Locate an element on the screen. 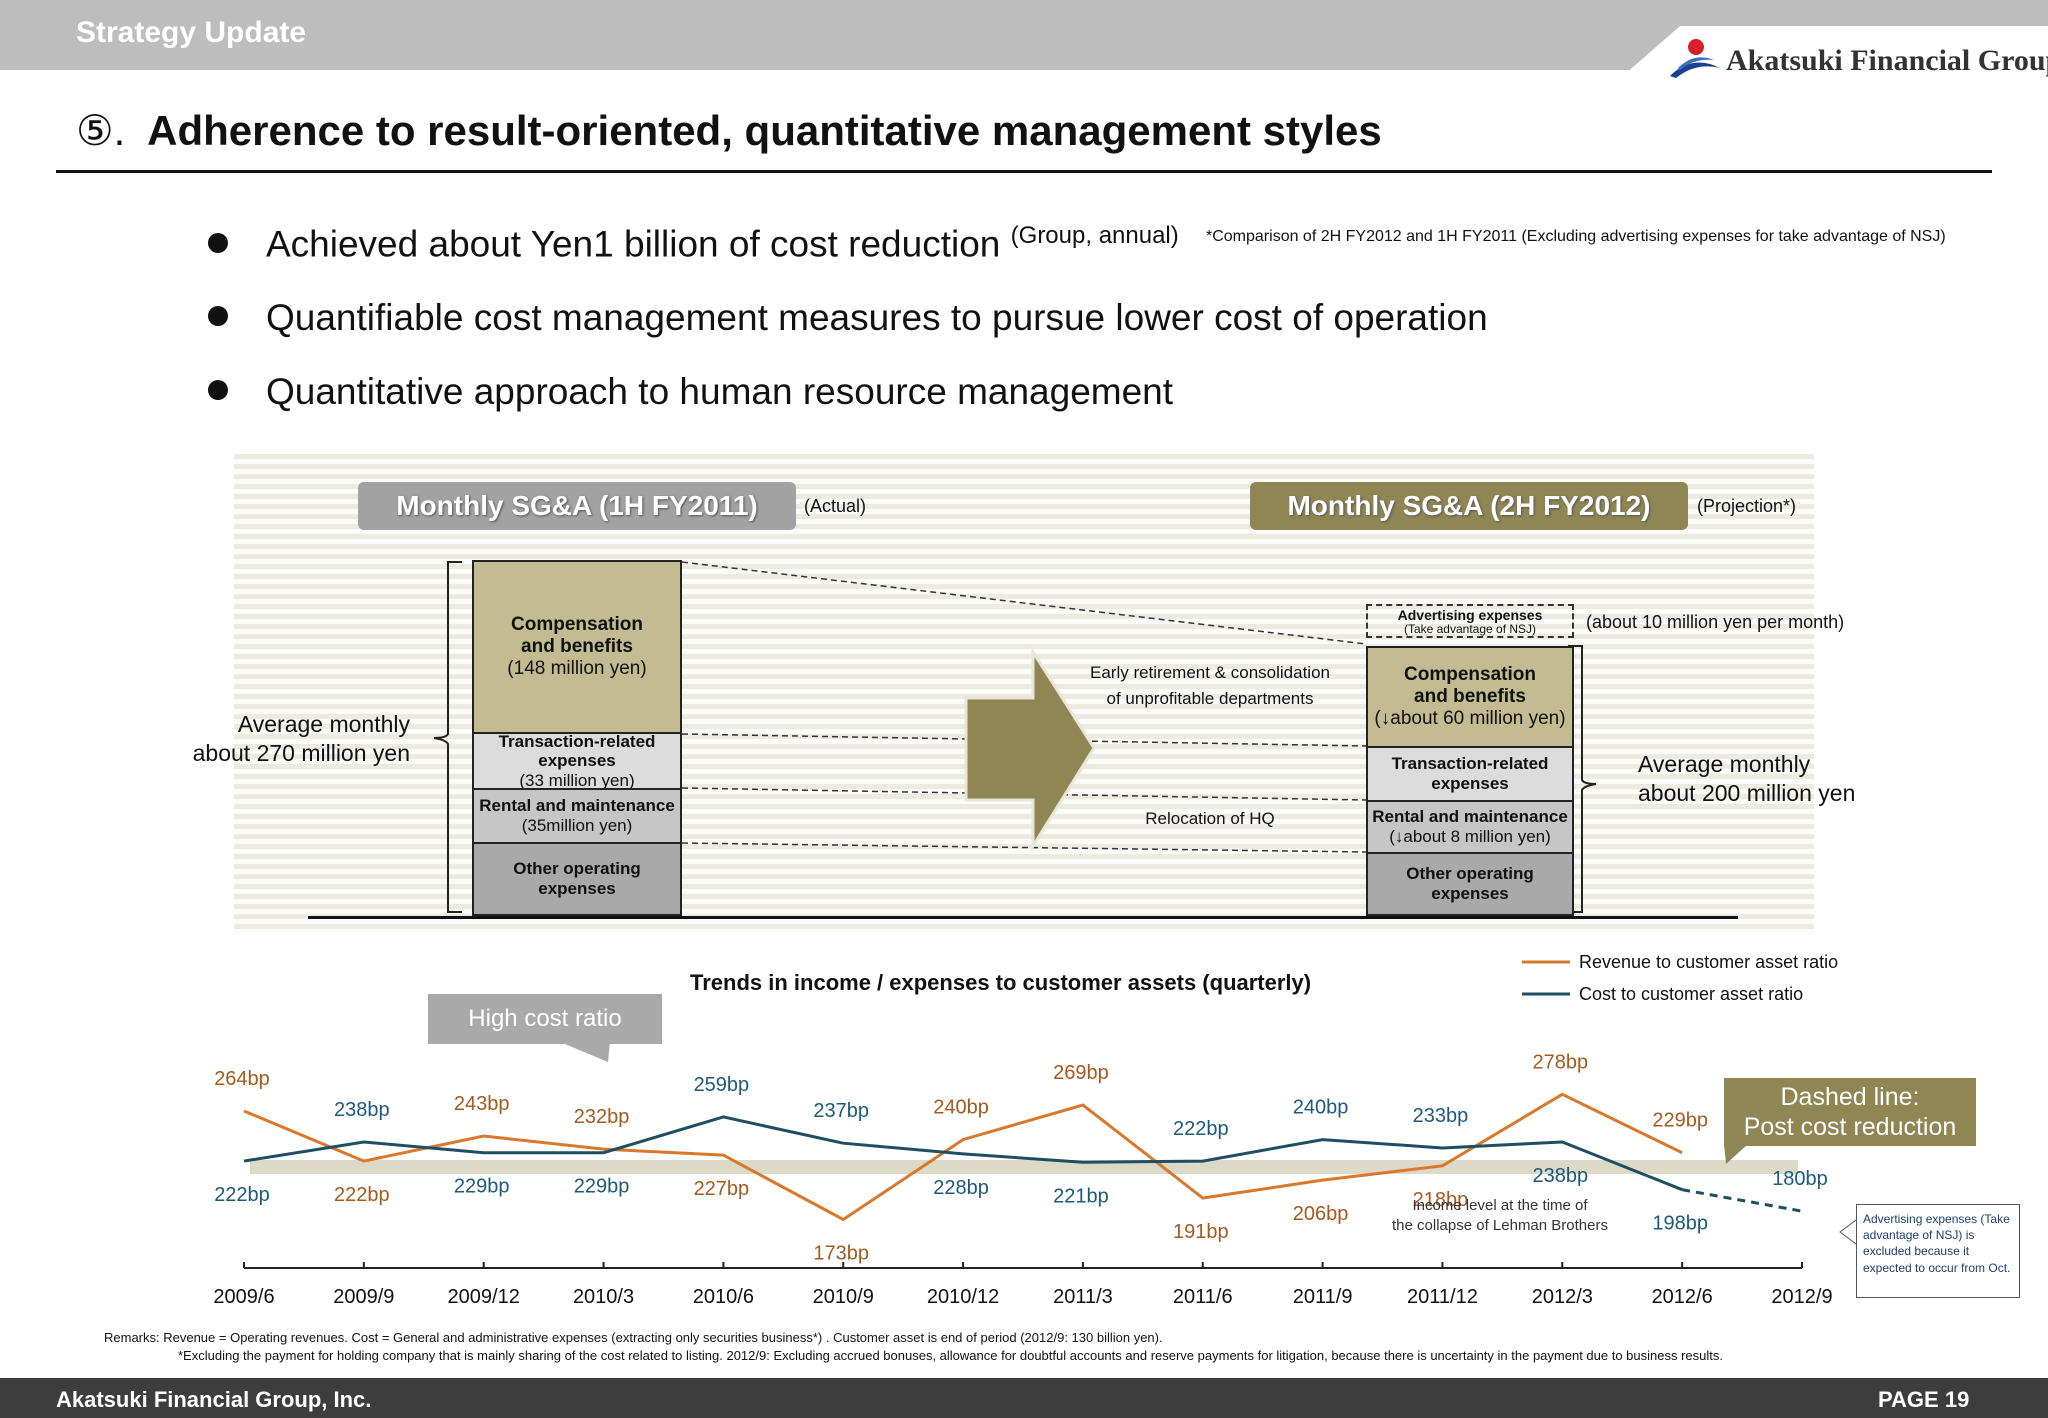 Image resolution: width=2048 pixels, height=1418 pixels. sga-left-title: Monthly SG&A (1H FY2011) is located at coordinates (577, 506).